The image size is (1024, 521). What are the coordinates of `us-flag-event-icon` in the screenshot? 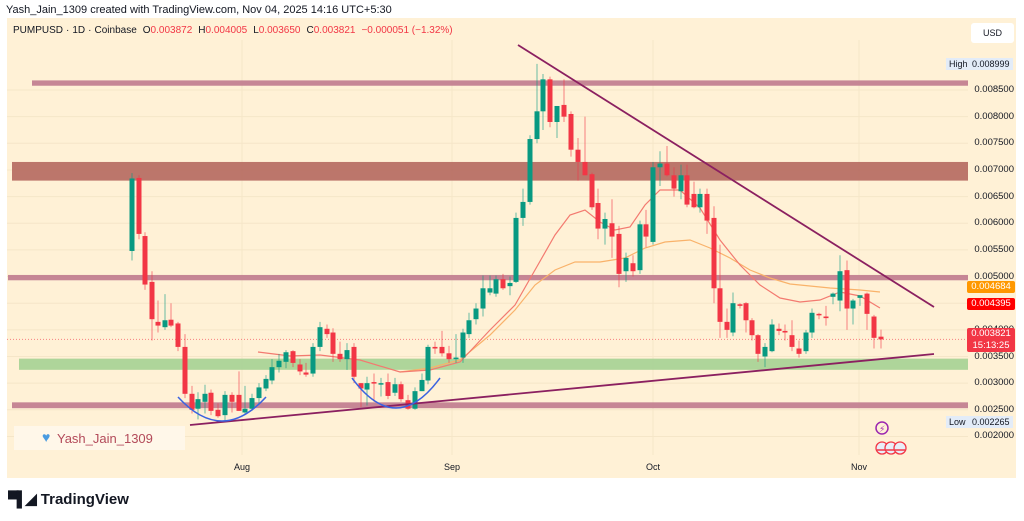 It's located at (900, 448).